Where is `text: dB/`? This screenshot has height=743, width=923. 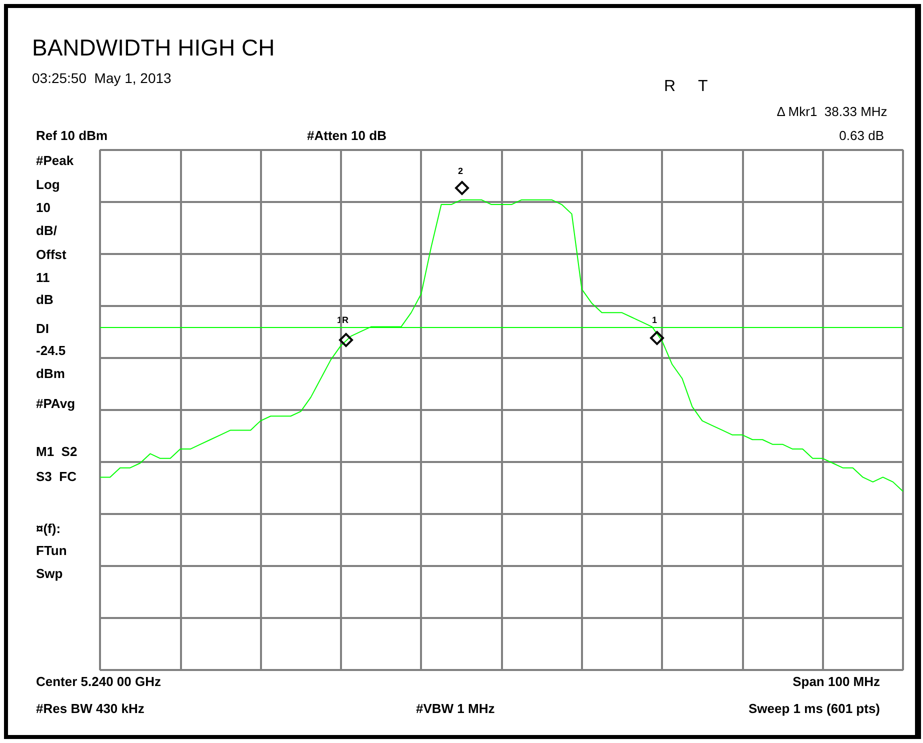
text: dB/ is located at coordinates (47, 230).